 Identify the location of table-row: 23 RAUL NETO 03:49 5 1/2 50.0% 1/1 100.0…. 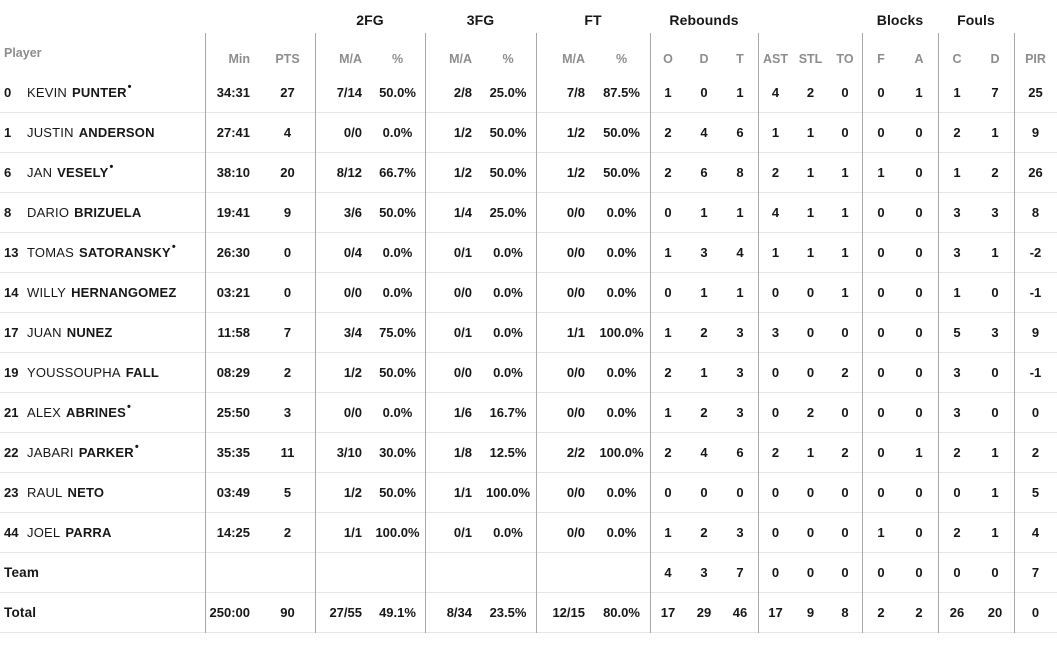
(528, 493).